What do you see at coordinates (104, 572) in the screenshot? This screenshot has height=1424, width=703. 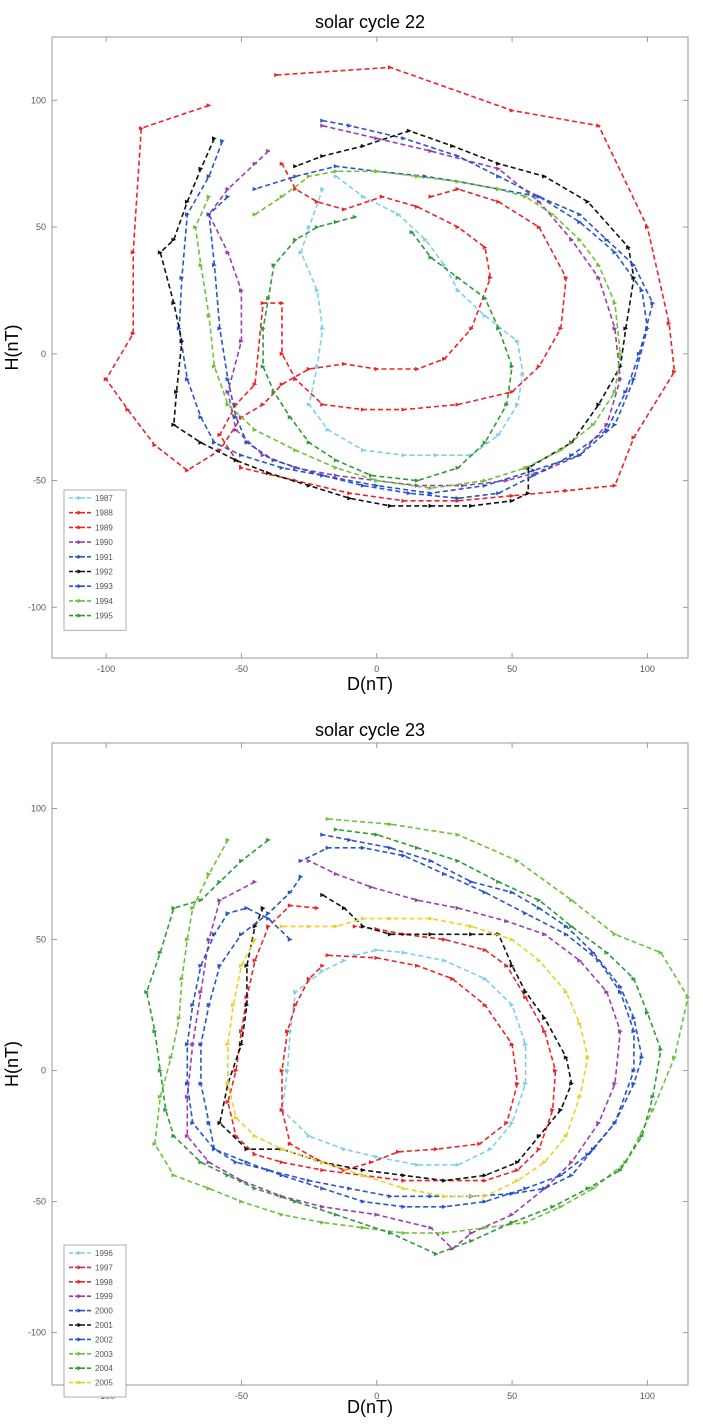 I see `legend-label: 1992` at bounding box center [104, 572].